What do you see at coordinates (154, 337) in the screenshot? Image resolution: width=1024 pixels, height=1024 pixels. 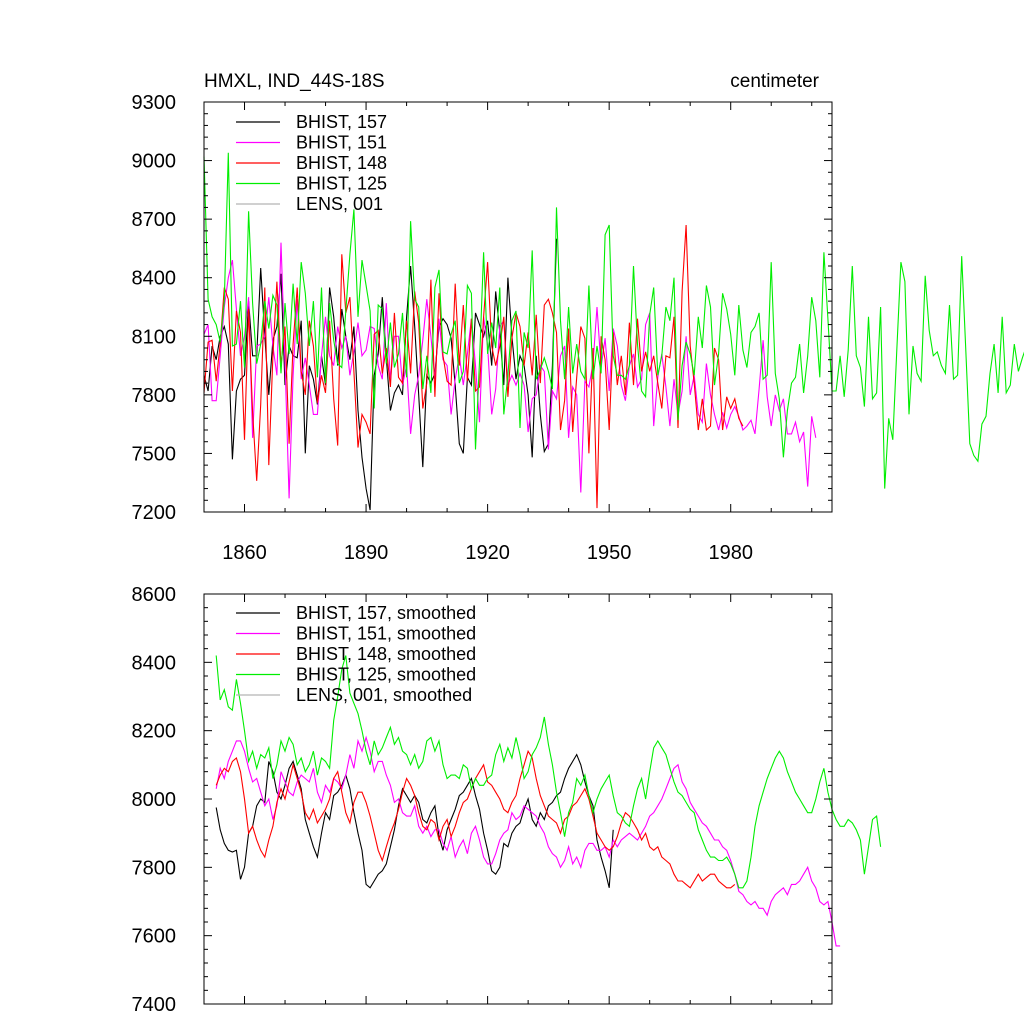 I see `y-tick-label: 8100` at bounding box center [154, 337].